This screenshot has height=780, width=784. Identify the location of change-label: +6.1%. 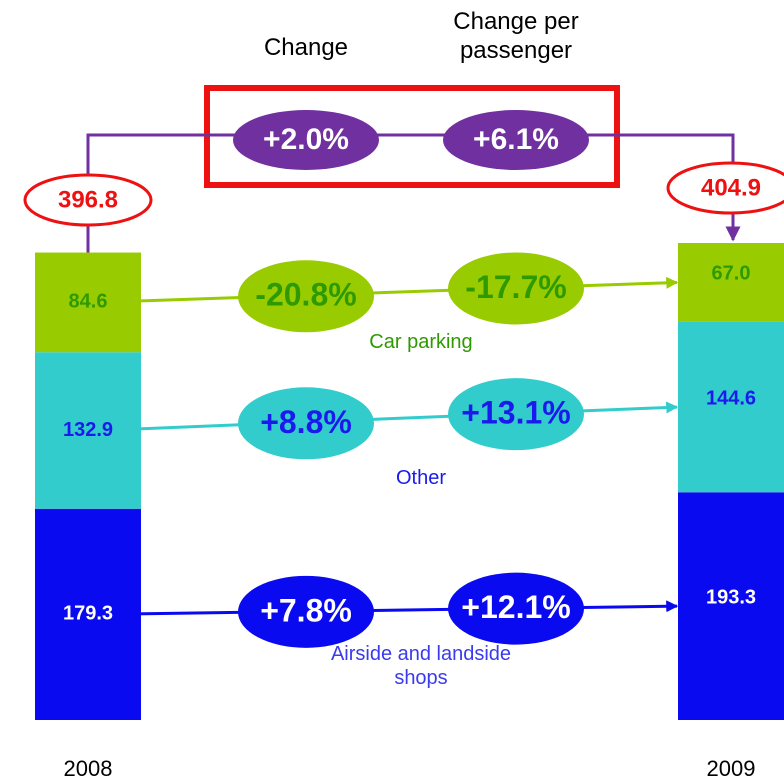
(516, 139).